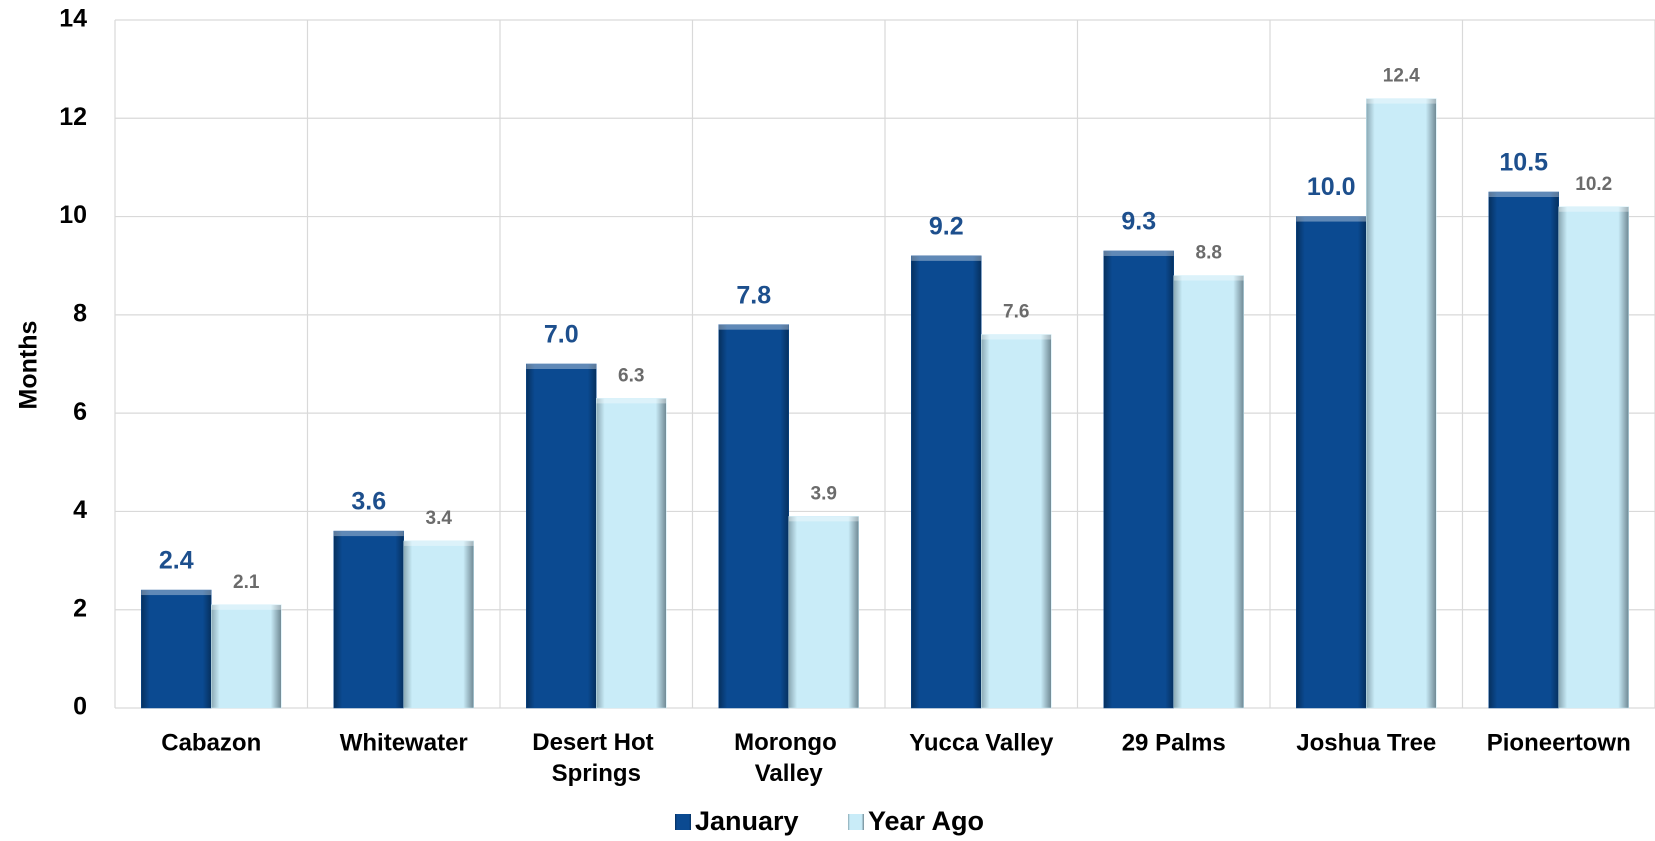  What do you see at coordinates (73, 215) in the screenshot?
I see `y-tick-label: 10` at bounding box center [73, 215].